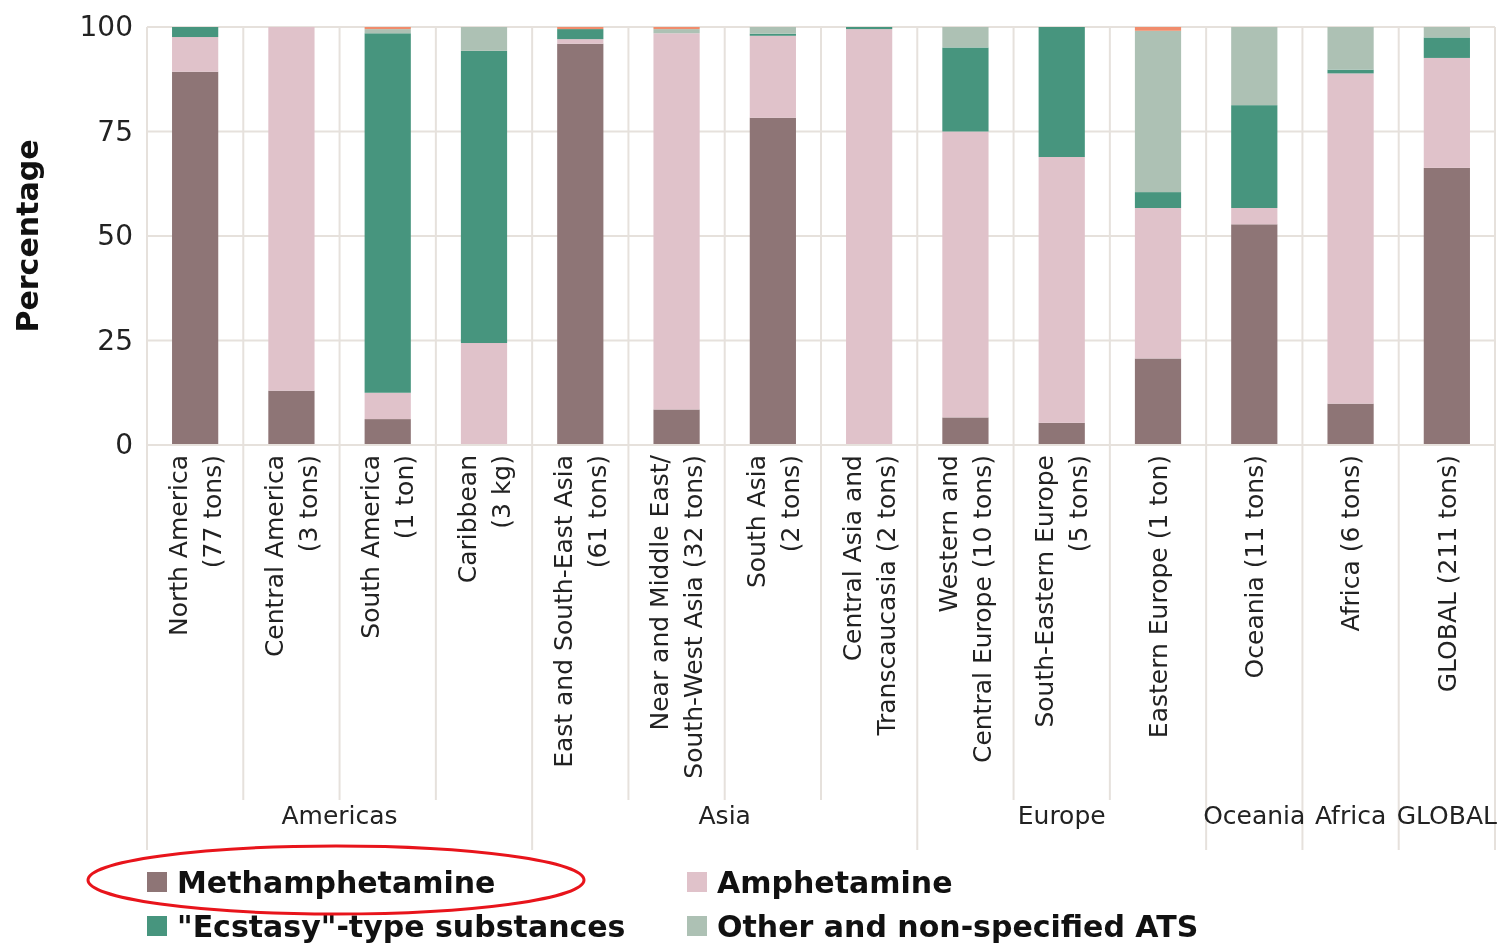 The height and width of the screenshot is (944, 1503). Describe the element at coordinates (292, 556) in the screenshot. I see `x-tick-label: Central America (3 tons)` at that location.